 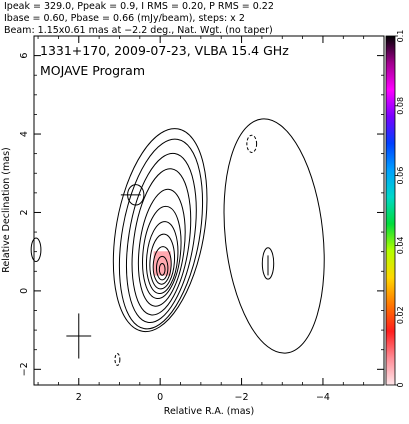 I want to click on colorbar, so click(x=390, y=210).